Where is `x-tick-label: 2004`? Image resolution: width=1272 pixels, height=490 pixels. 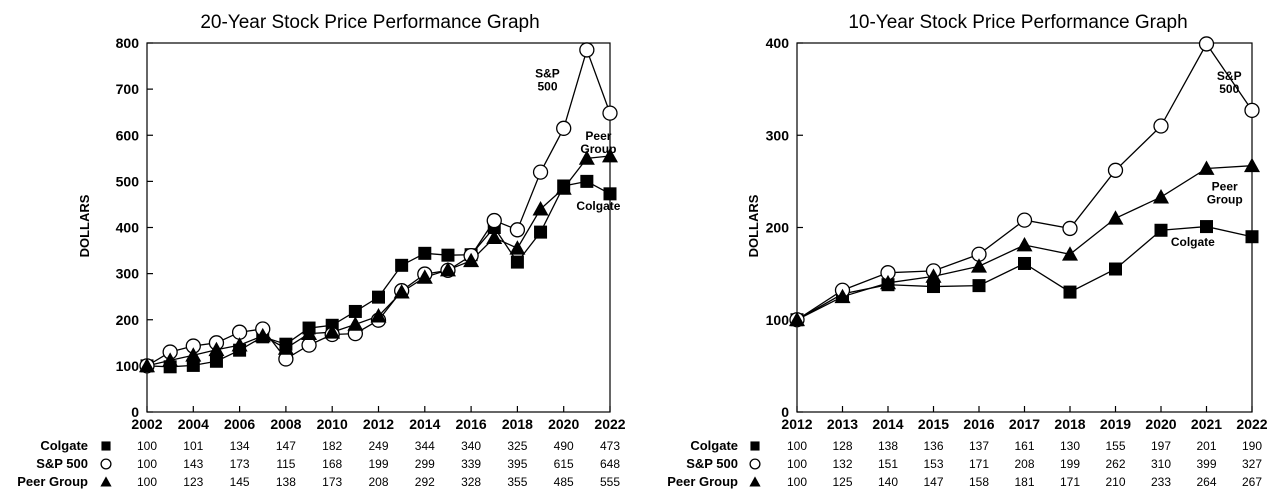 x-tick-label: 2004 is located at coordinates (193, 424).